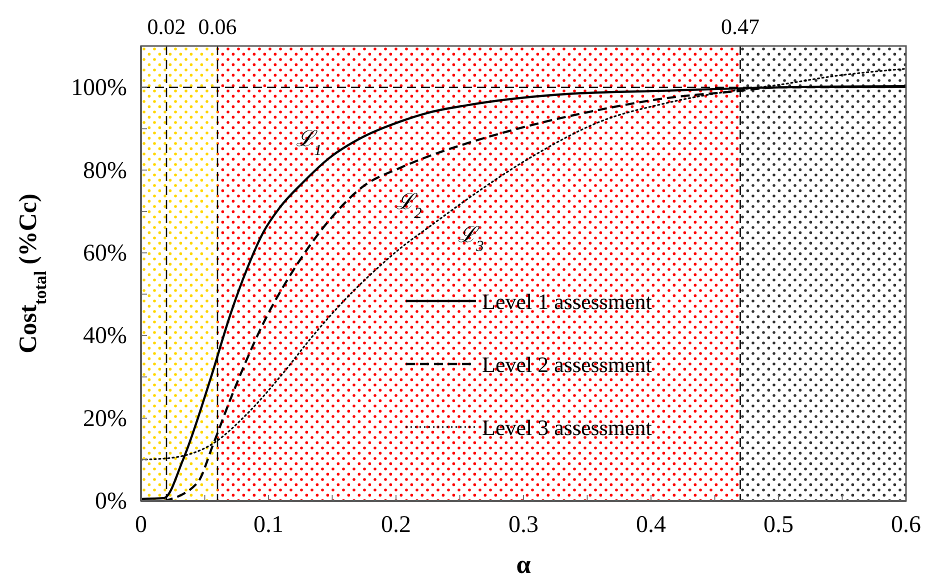 This screenshot has width=928, height=579. What do you see at coordinates (217, 26) in the screenshot?
I see `ref-line-label: 0.06` at bounding box center [217, 26].